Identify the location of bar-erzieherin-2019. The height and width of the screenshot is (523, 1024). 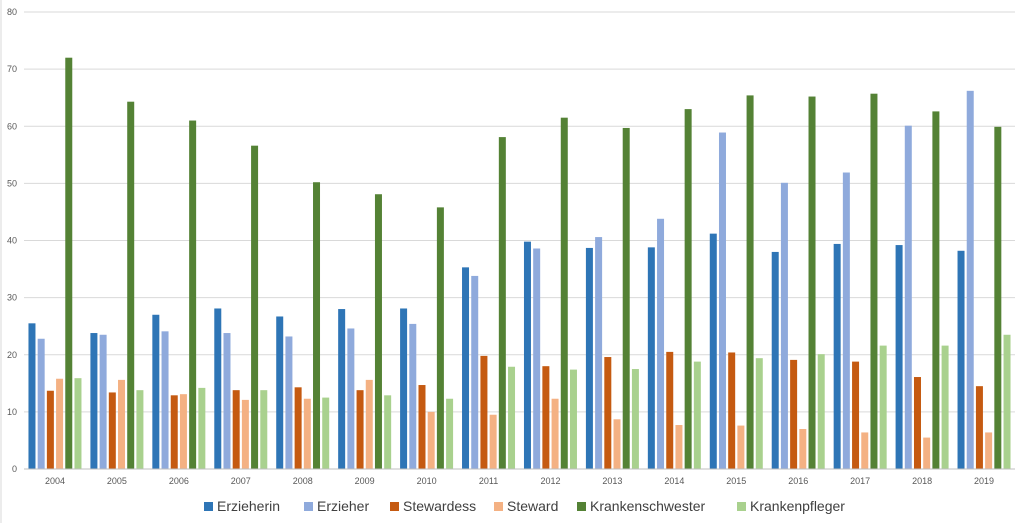
(961, 359).